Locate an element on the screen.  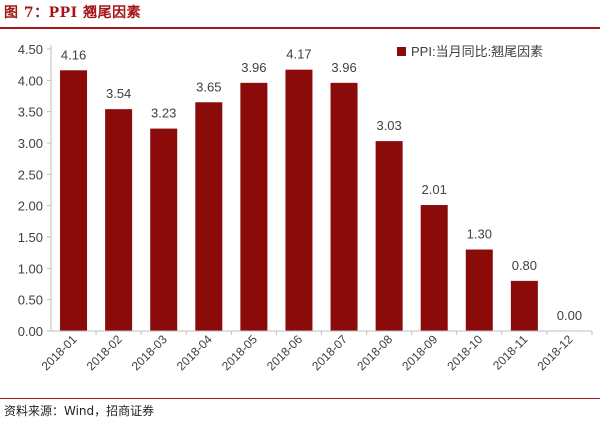
data-label: 1.30 is located at coordinates (479, 234).